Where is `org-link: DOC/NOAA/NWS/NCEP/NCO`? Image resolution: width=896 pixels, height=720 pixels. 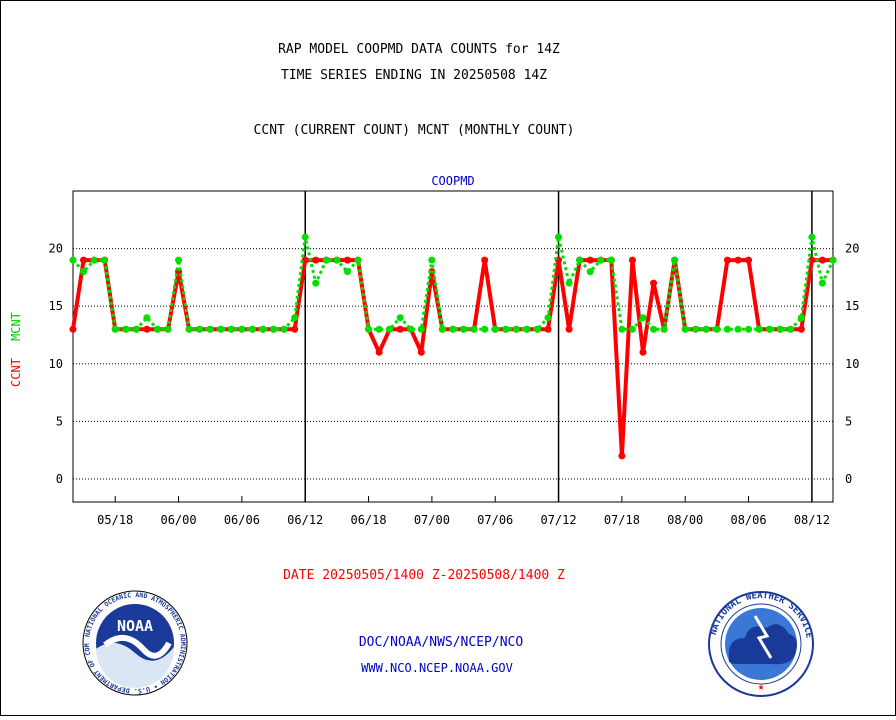 org-link: DOC/NOAA/NWS/NCEP/NCO is located at coordinates (441, 642).